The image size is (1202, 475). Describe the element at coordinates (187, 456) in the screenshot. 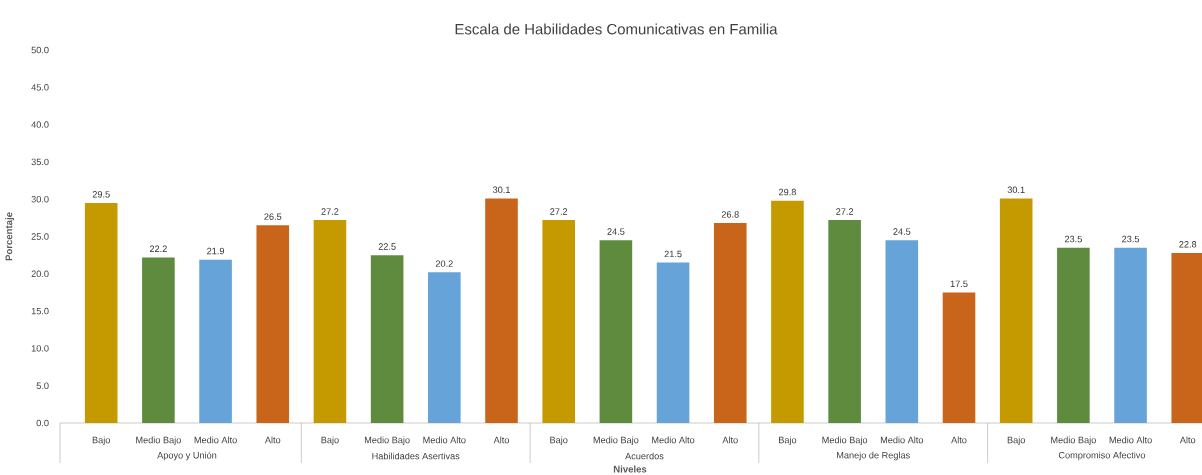

I see `text: Apoyo y Unión` at that location.